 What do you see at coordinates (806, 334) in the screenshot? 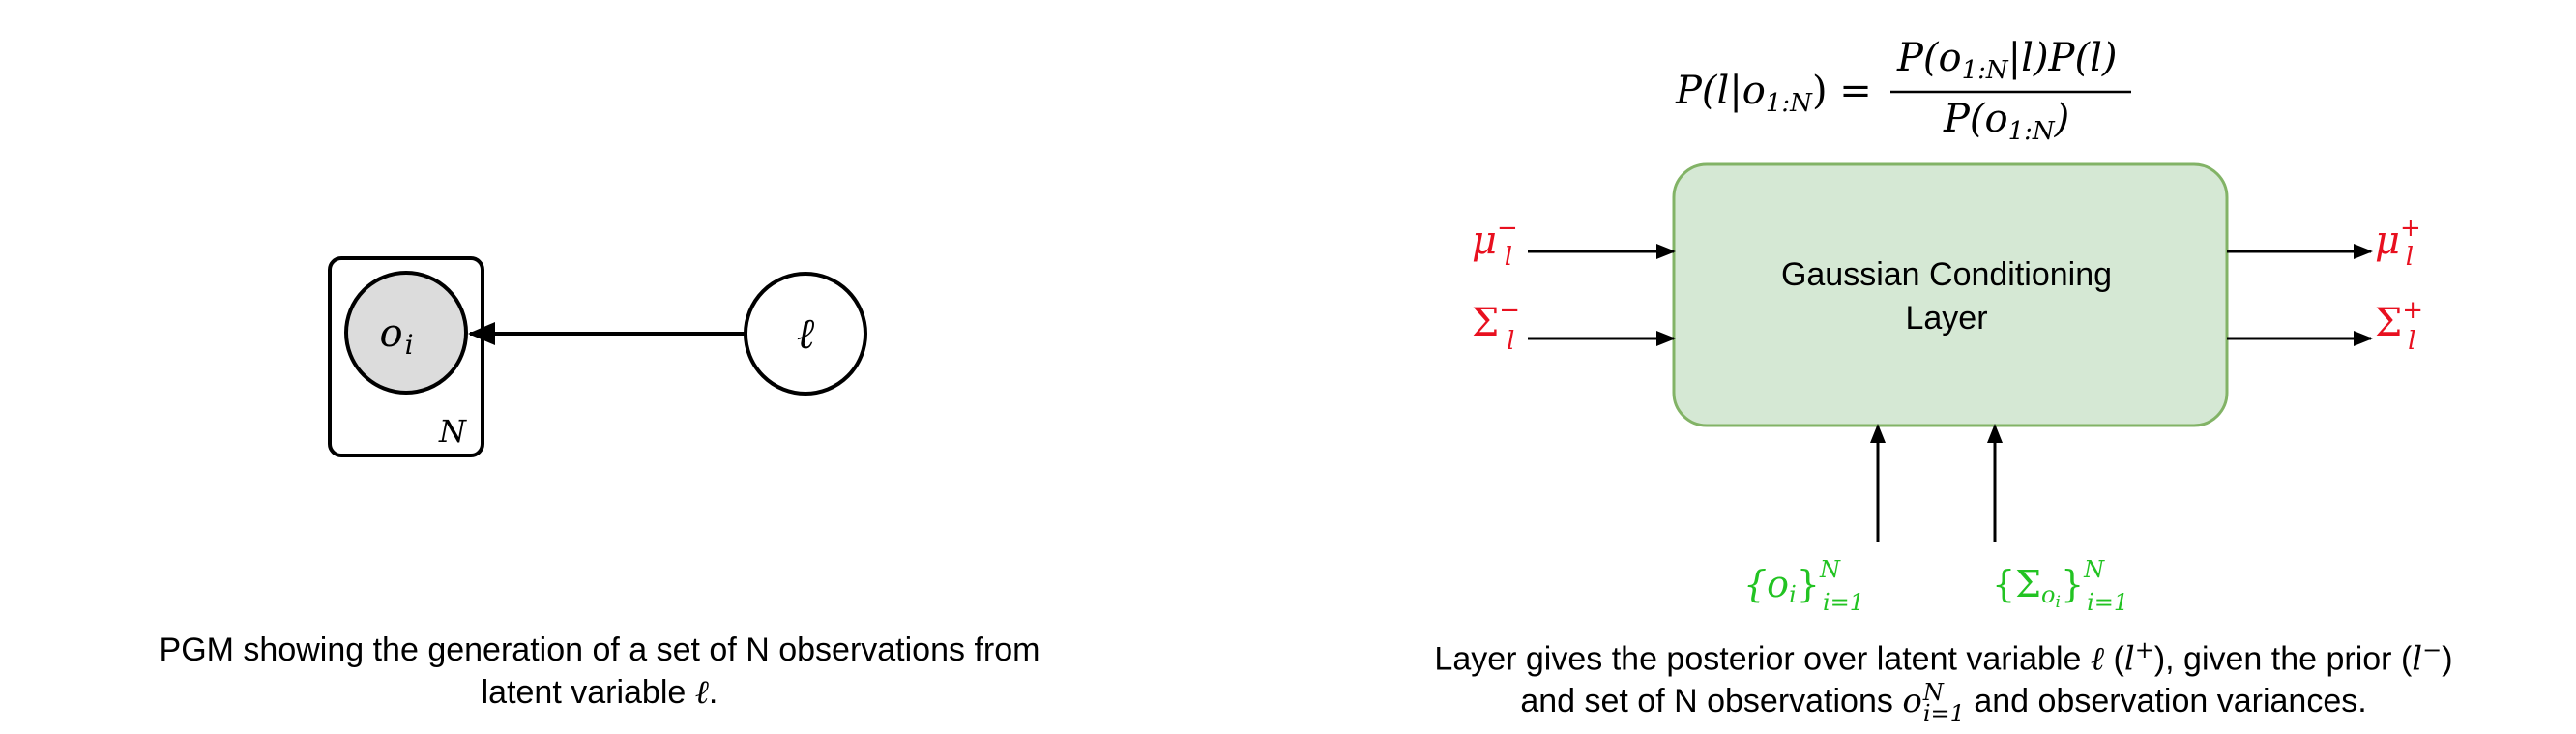
I see `latent-node-label: ℓ` at bounding box center [806, 334].